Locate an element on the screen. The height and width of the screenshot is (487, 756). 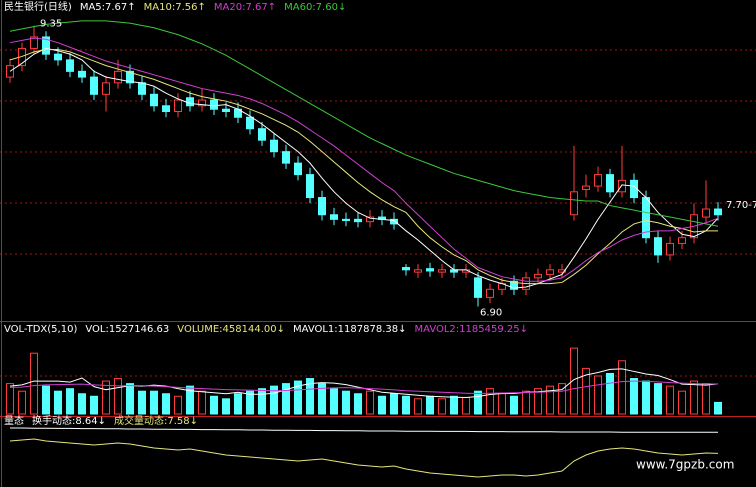
legend-label: MA5:7.67↑ is located at coordinates (108, 7).